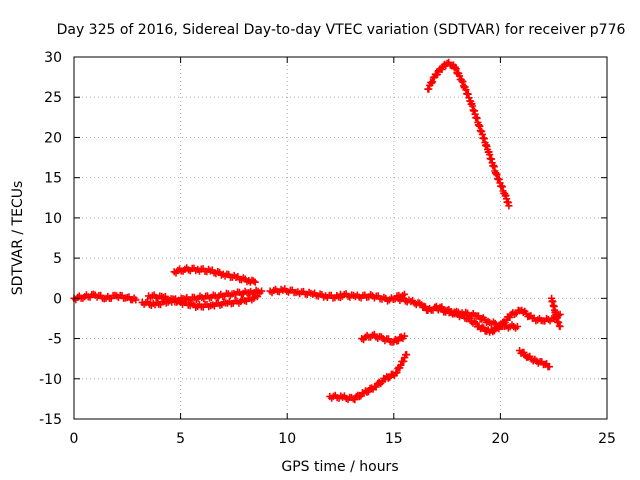 The image size is (640, 480). I want to click on y-axis-label: SDTVAR / TECUs, so click(18, 238).